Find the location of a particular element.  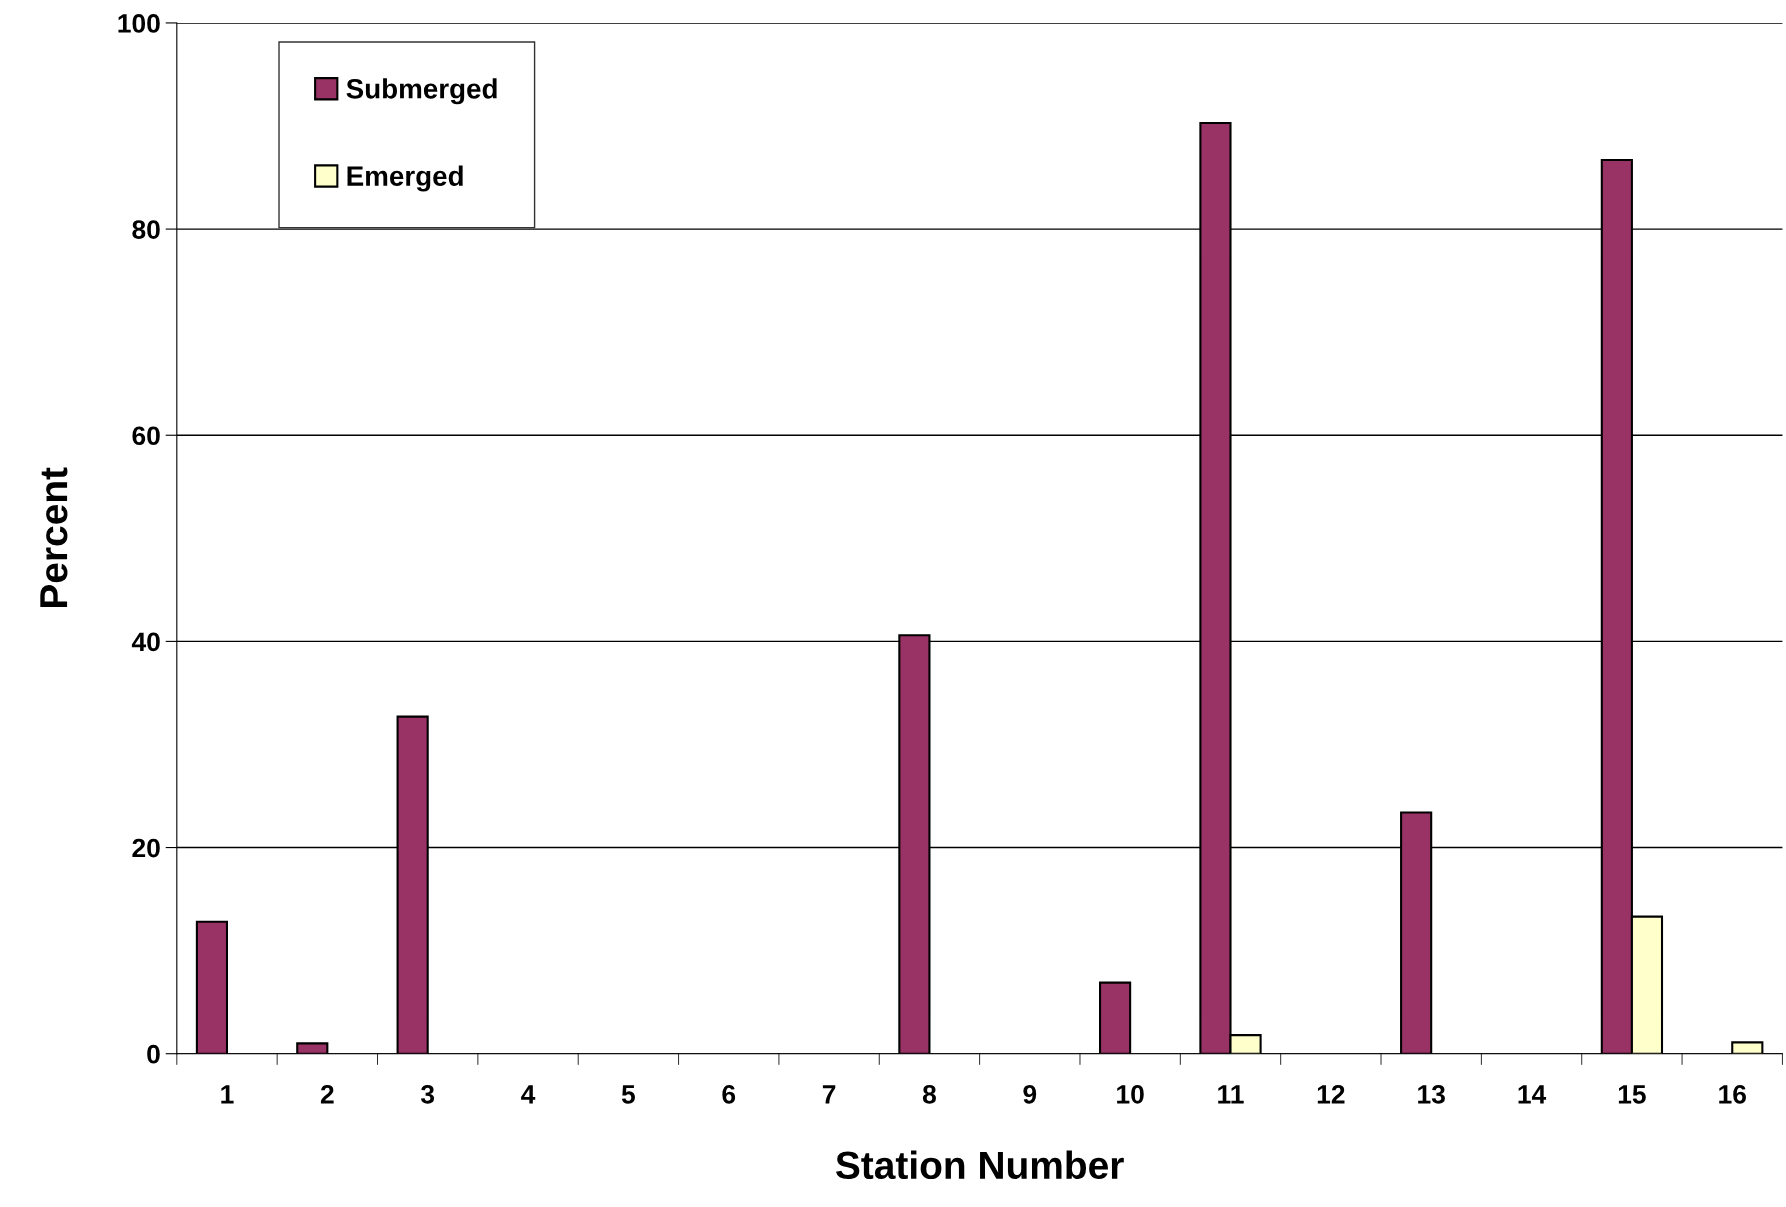

y-tick-label: 40 is located at coordinates (145, 642).